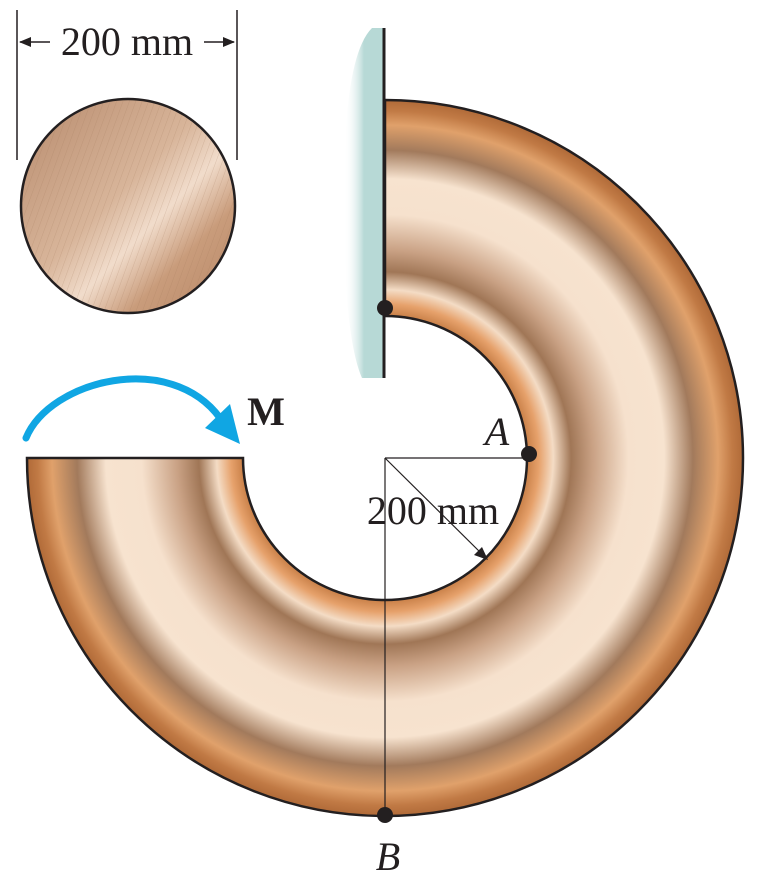  I want to click on point-b-label: B, so click(388, 856).